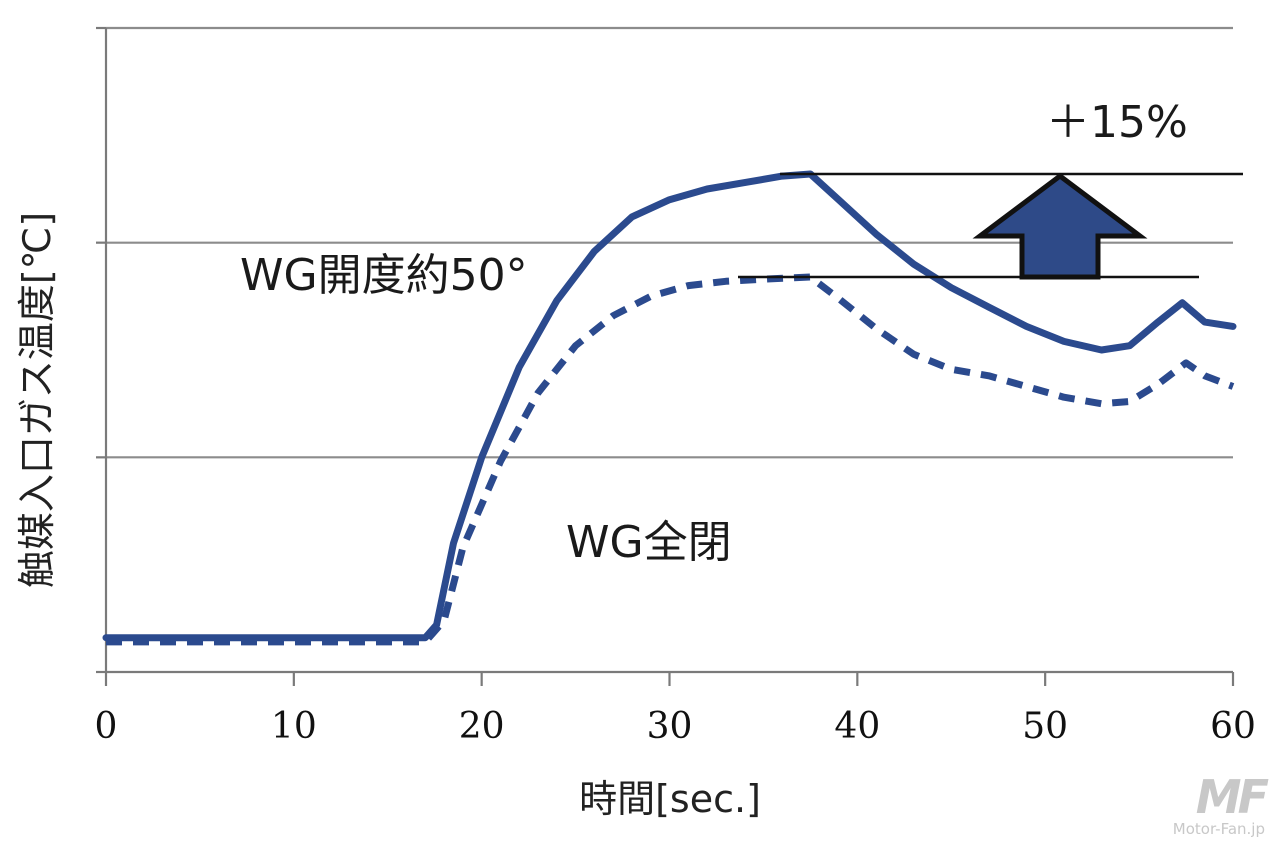 Image resolution: width=1279 pixels, height=846 pixels. What do you see at coordinates (1233, 726) in the screenshot?
I see `x-tick-label: 60` at bounding box center [1233, 726].